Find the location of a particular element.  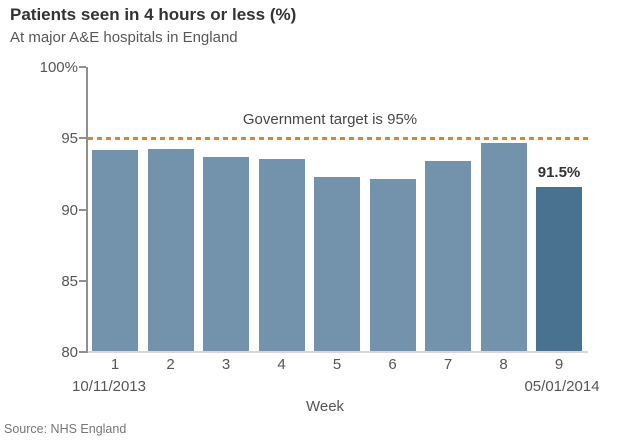

start-date-label: 10/11/2013 is located at coordinates (109, 386).